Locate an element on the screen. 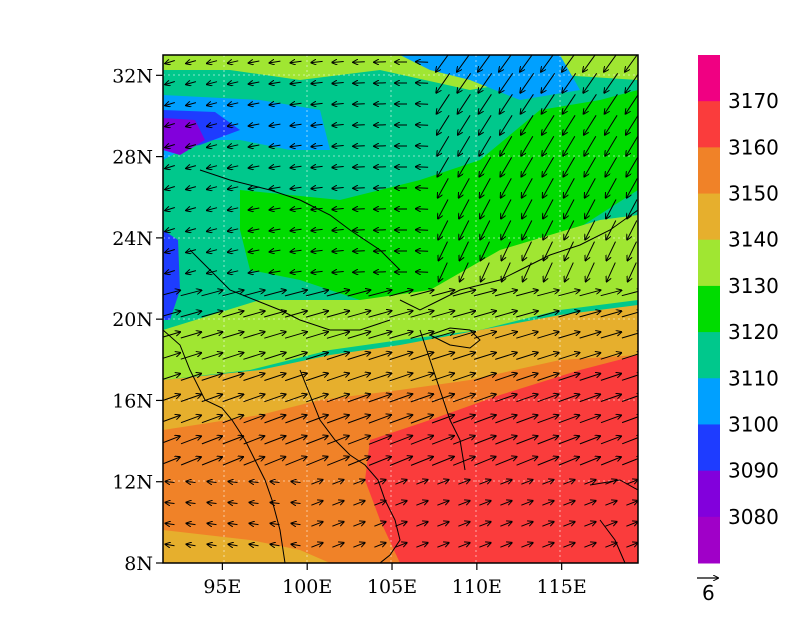 The width and height of the screenshot is (800, 618). colorbar-label: 3100 is located at coordinates (753, 424).